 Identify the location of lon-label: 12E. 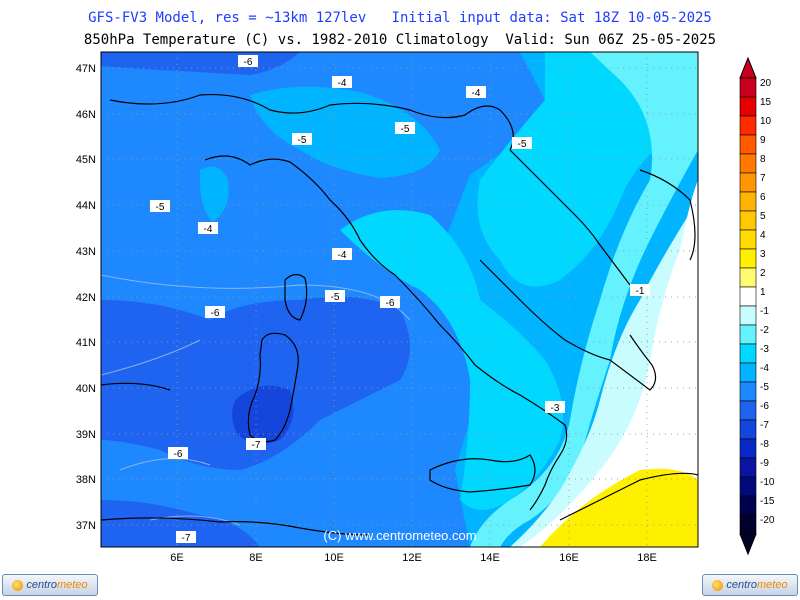
(412, 558).